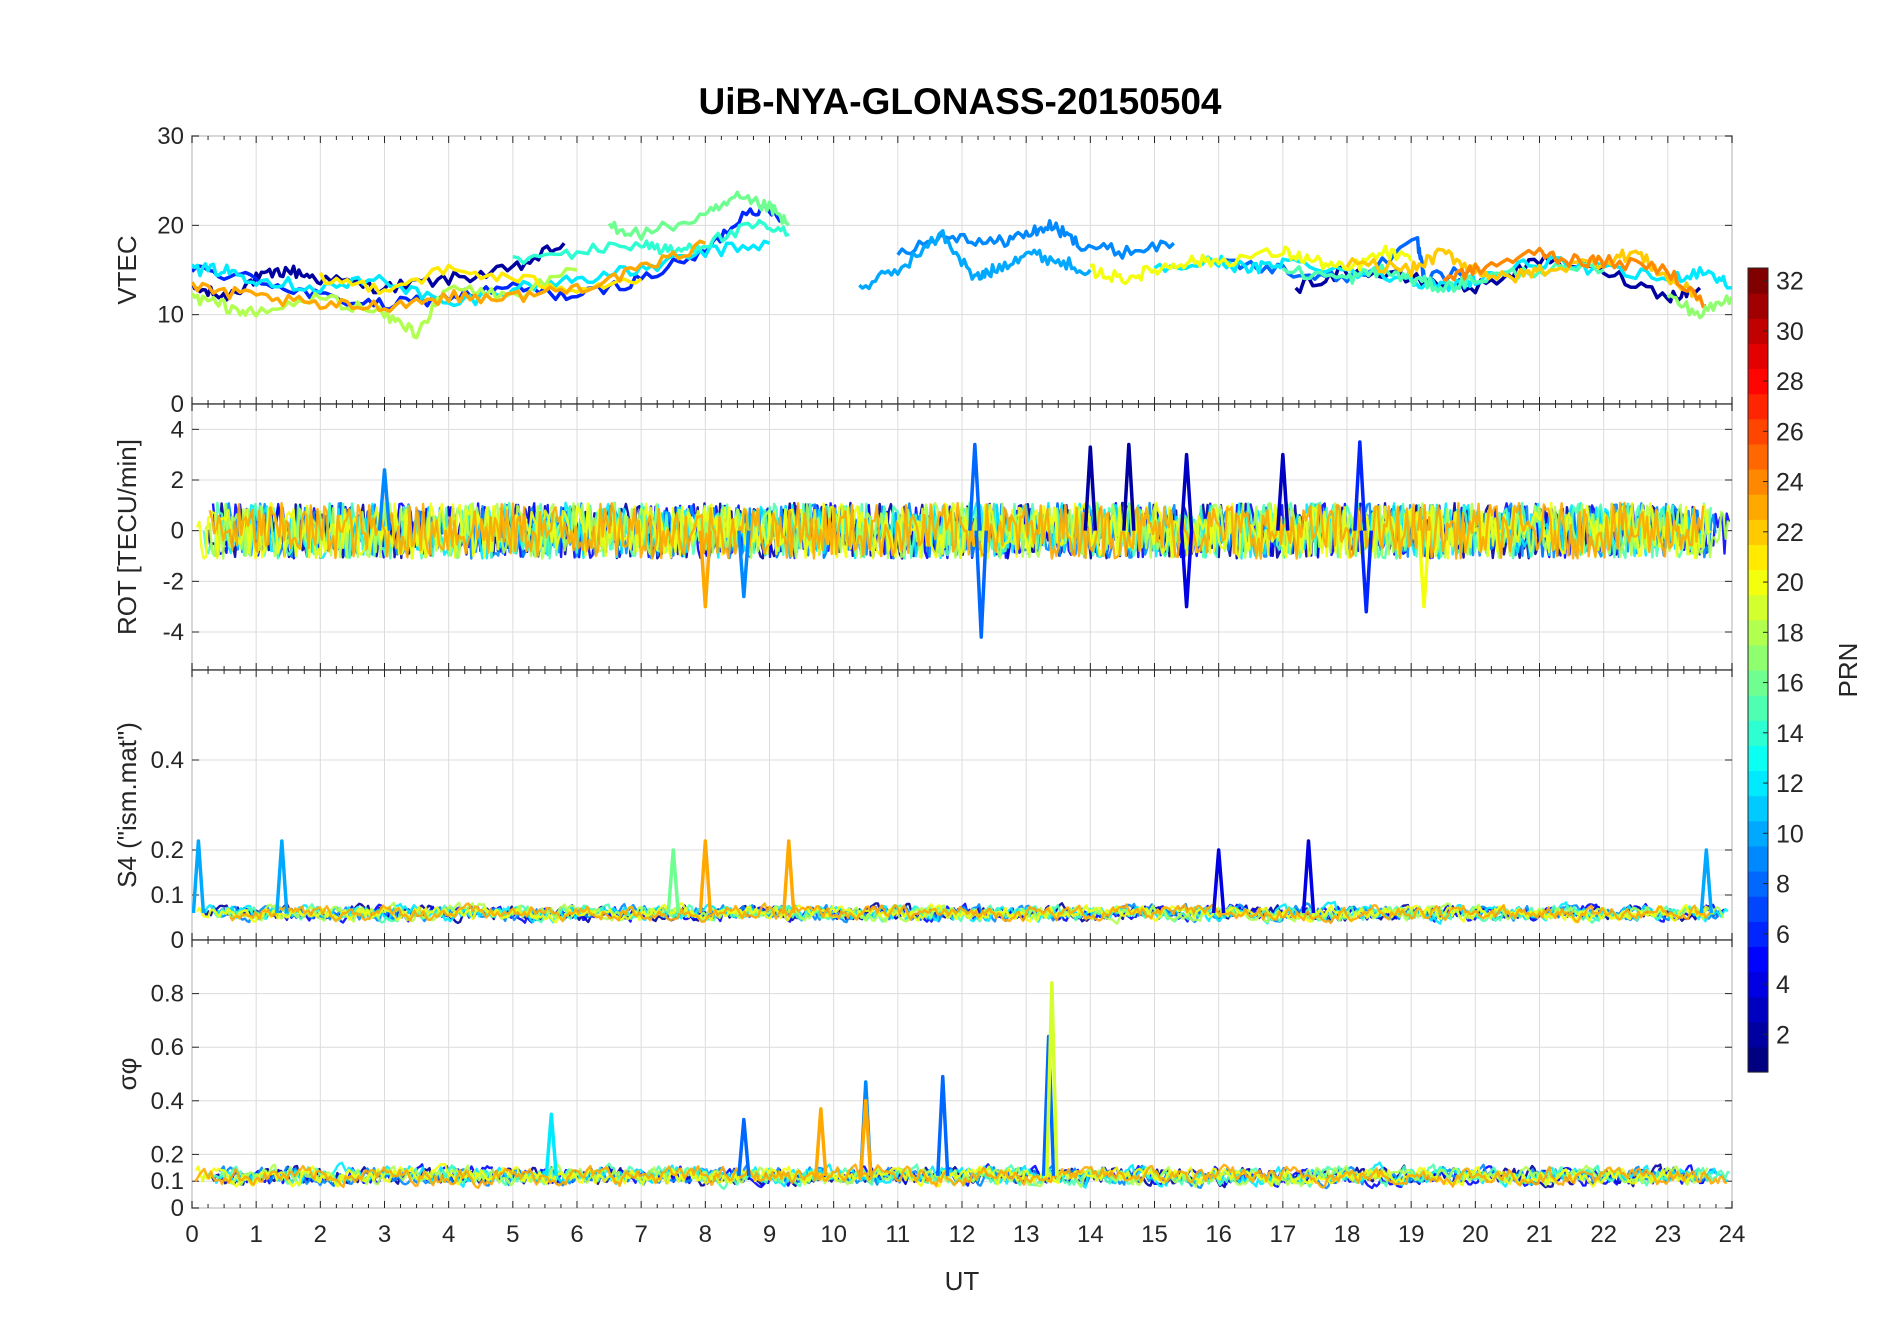 This screenshot has height=1330, width=1902. What do you see at coordinates (1790, 784) in the screenshot?
I see `colorbar-tick-label: 12` at bounding box center [1790, 784].